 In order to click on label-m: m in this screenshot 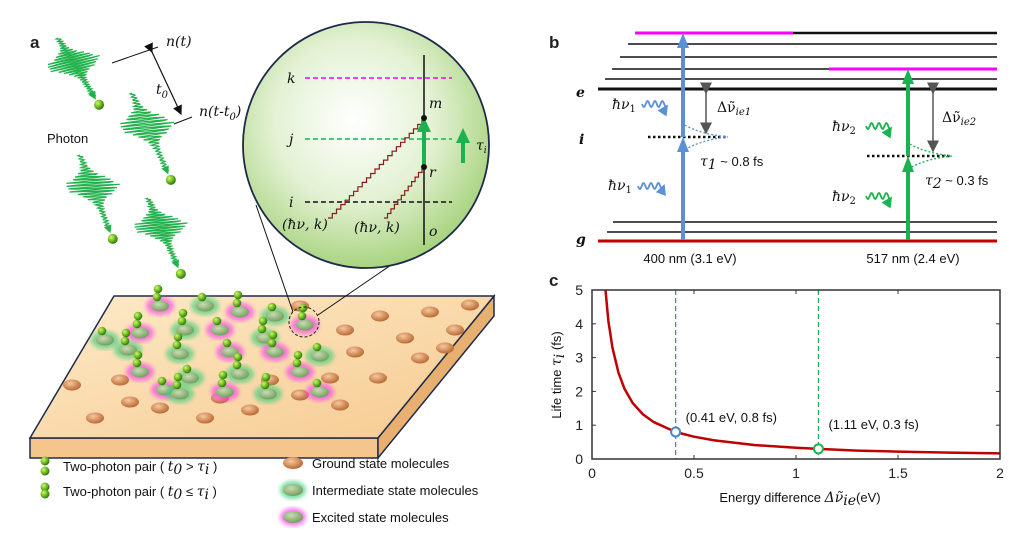, I will do `click(435, 104)`.